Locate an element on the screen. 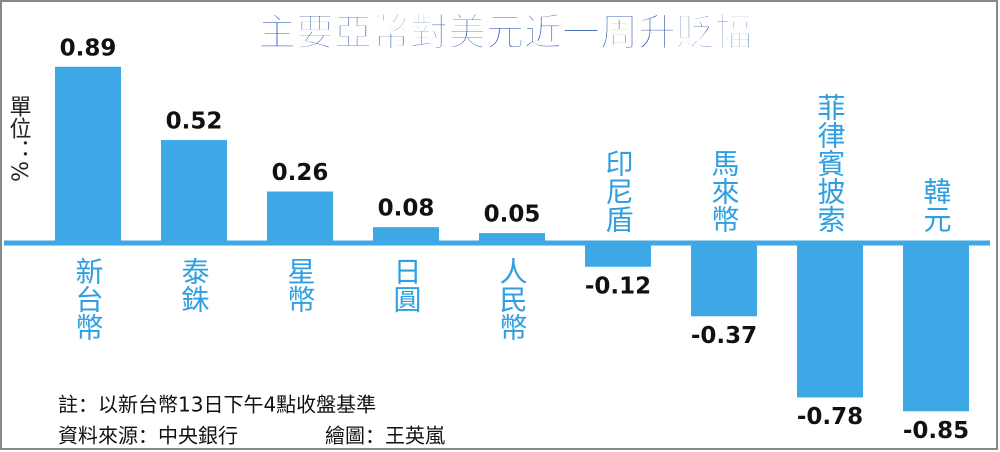 This screenshot has height=452, width=1000. category-label: 泰銖 is located at coordinates (194, 285).